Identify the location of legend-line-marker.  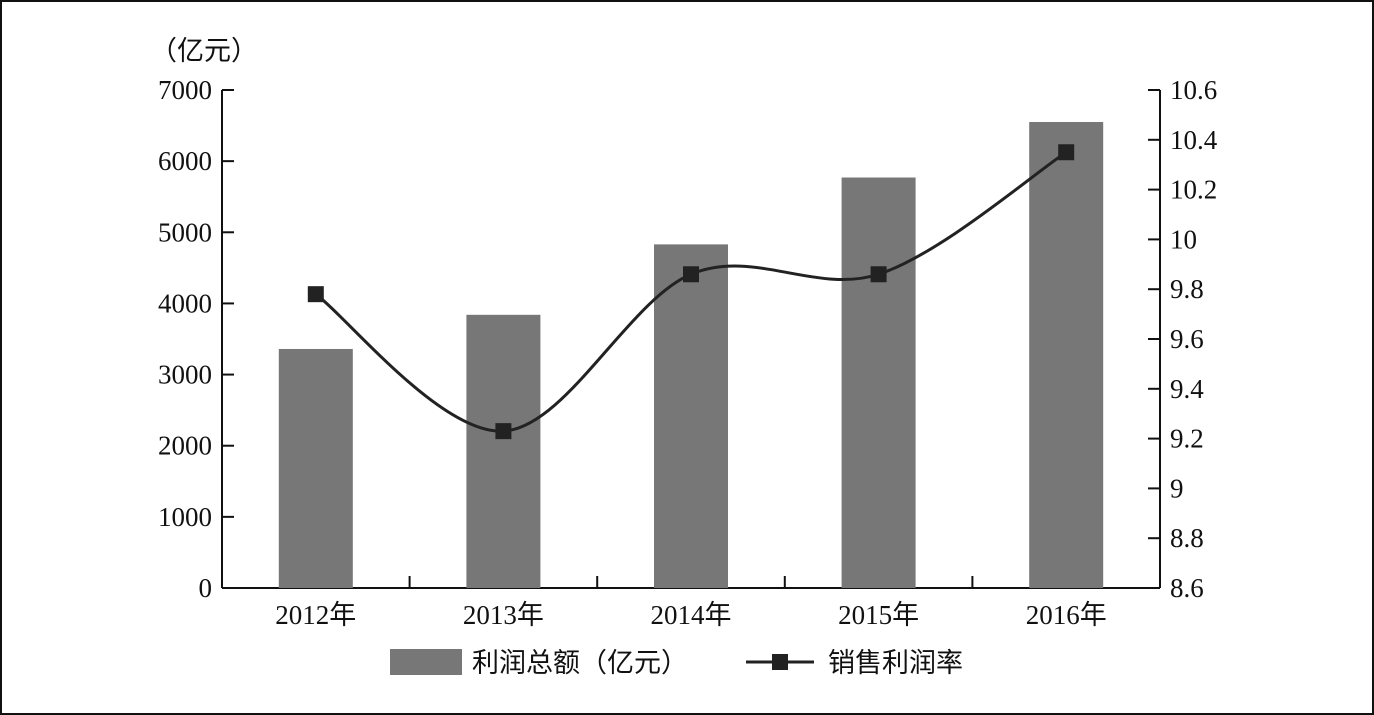
(780, 662).